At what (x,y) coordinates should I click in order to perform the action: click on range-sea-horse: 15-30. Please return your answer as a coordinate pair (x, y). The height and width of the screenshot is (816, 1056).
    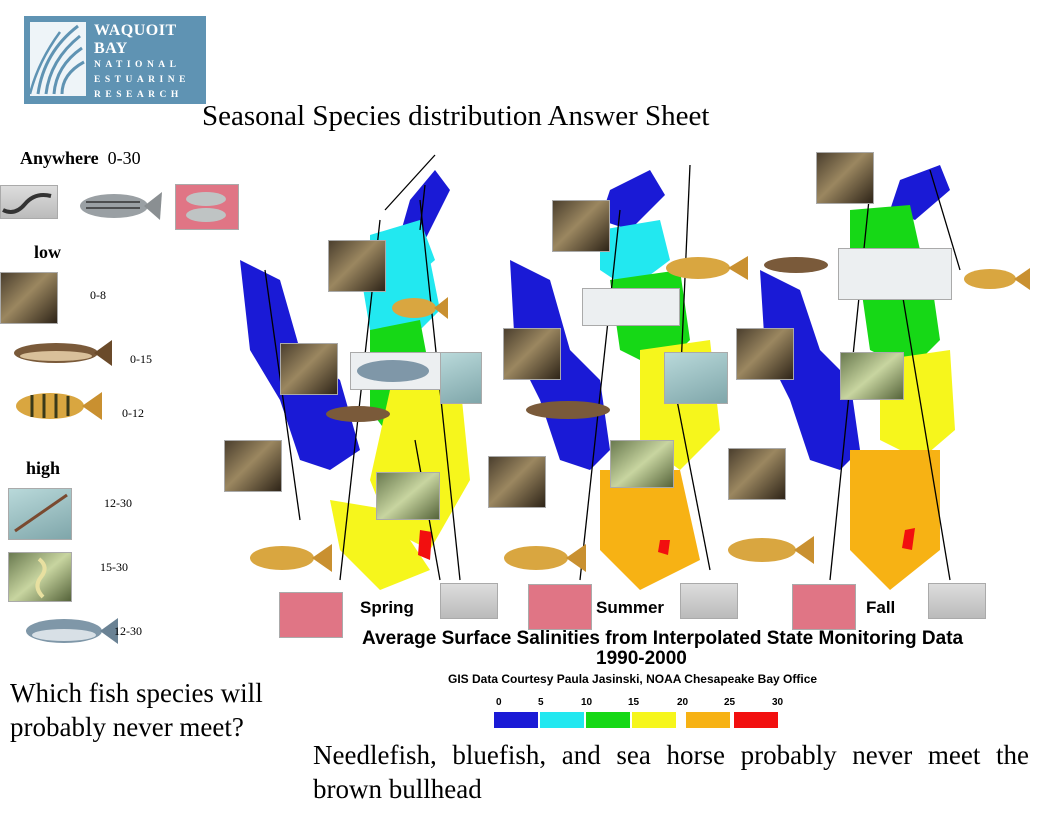
    Looking at the image, I should click on (114, 567).